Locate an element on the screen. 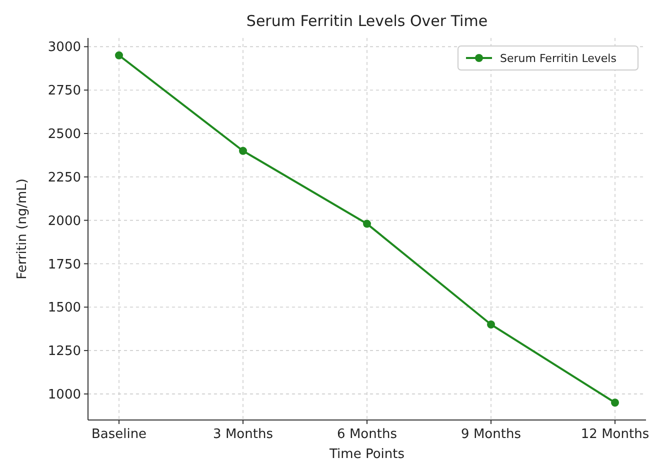 This screenshot has height=472, width=666. y-tick-label: 2250 is located at coordinates (64, 178).